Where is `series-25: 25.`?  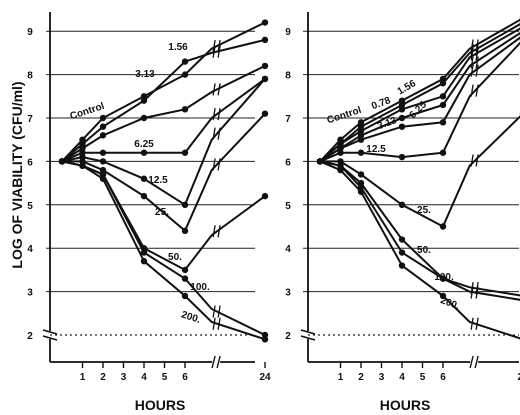 series-25: 25. is located at coordinates (163, 172).